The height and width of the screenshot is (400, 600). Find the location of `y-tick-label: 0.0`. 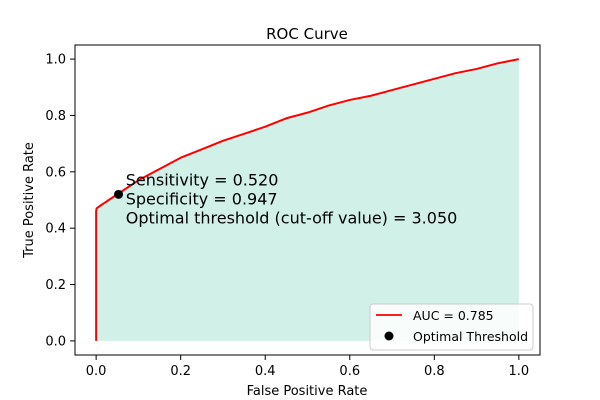

y-tick-label: 0.0 is located at coordinates (55, 341).